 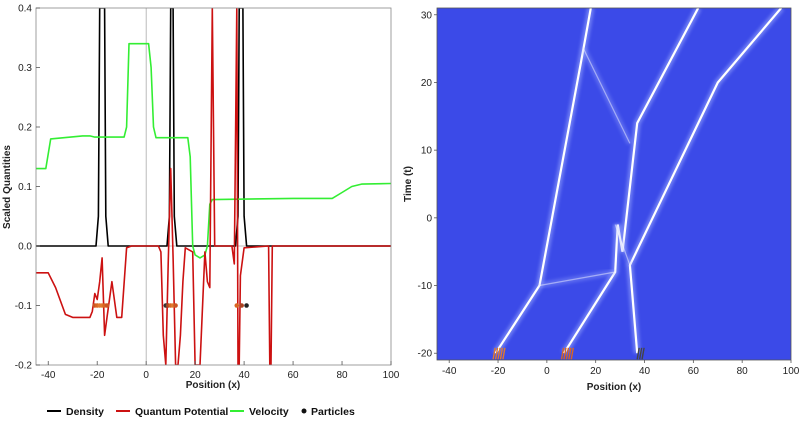 What do you see at coordinates (269, 412) in the screenshot?
I see `legend-label-velocity: Velocity` at bounding box center [269, 412].